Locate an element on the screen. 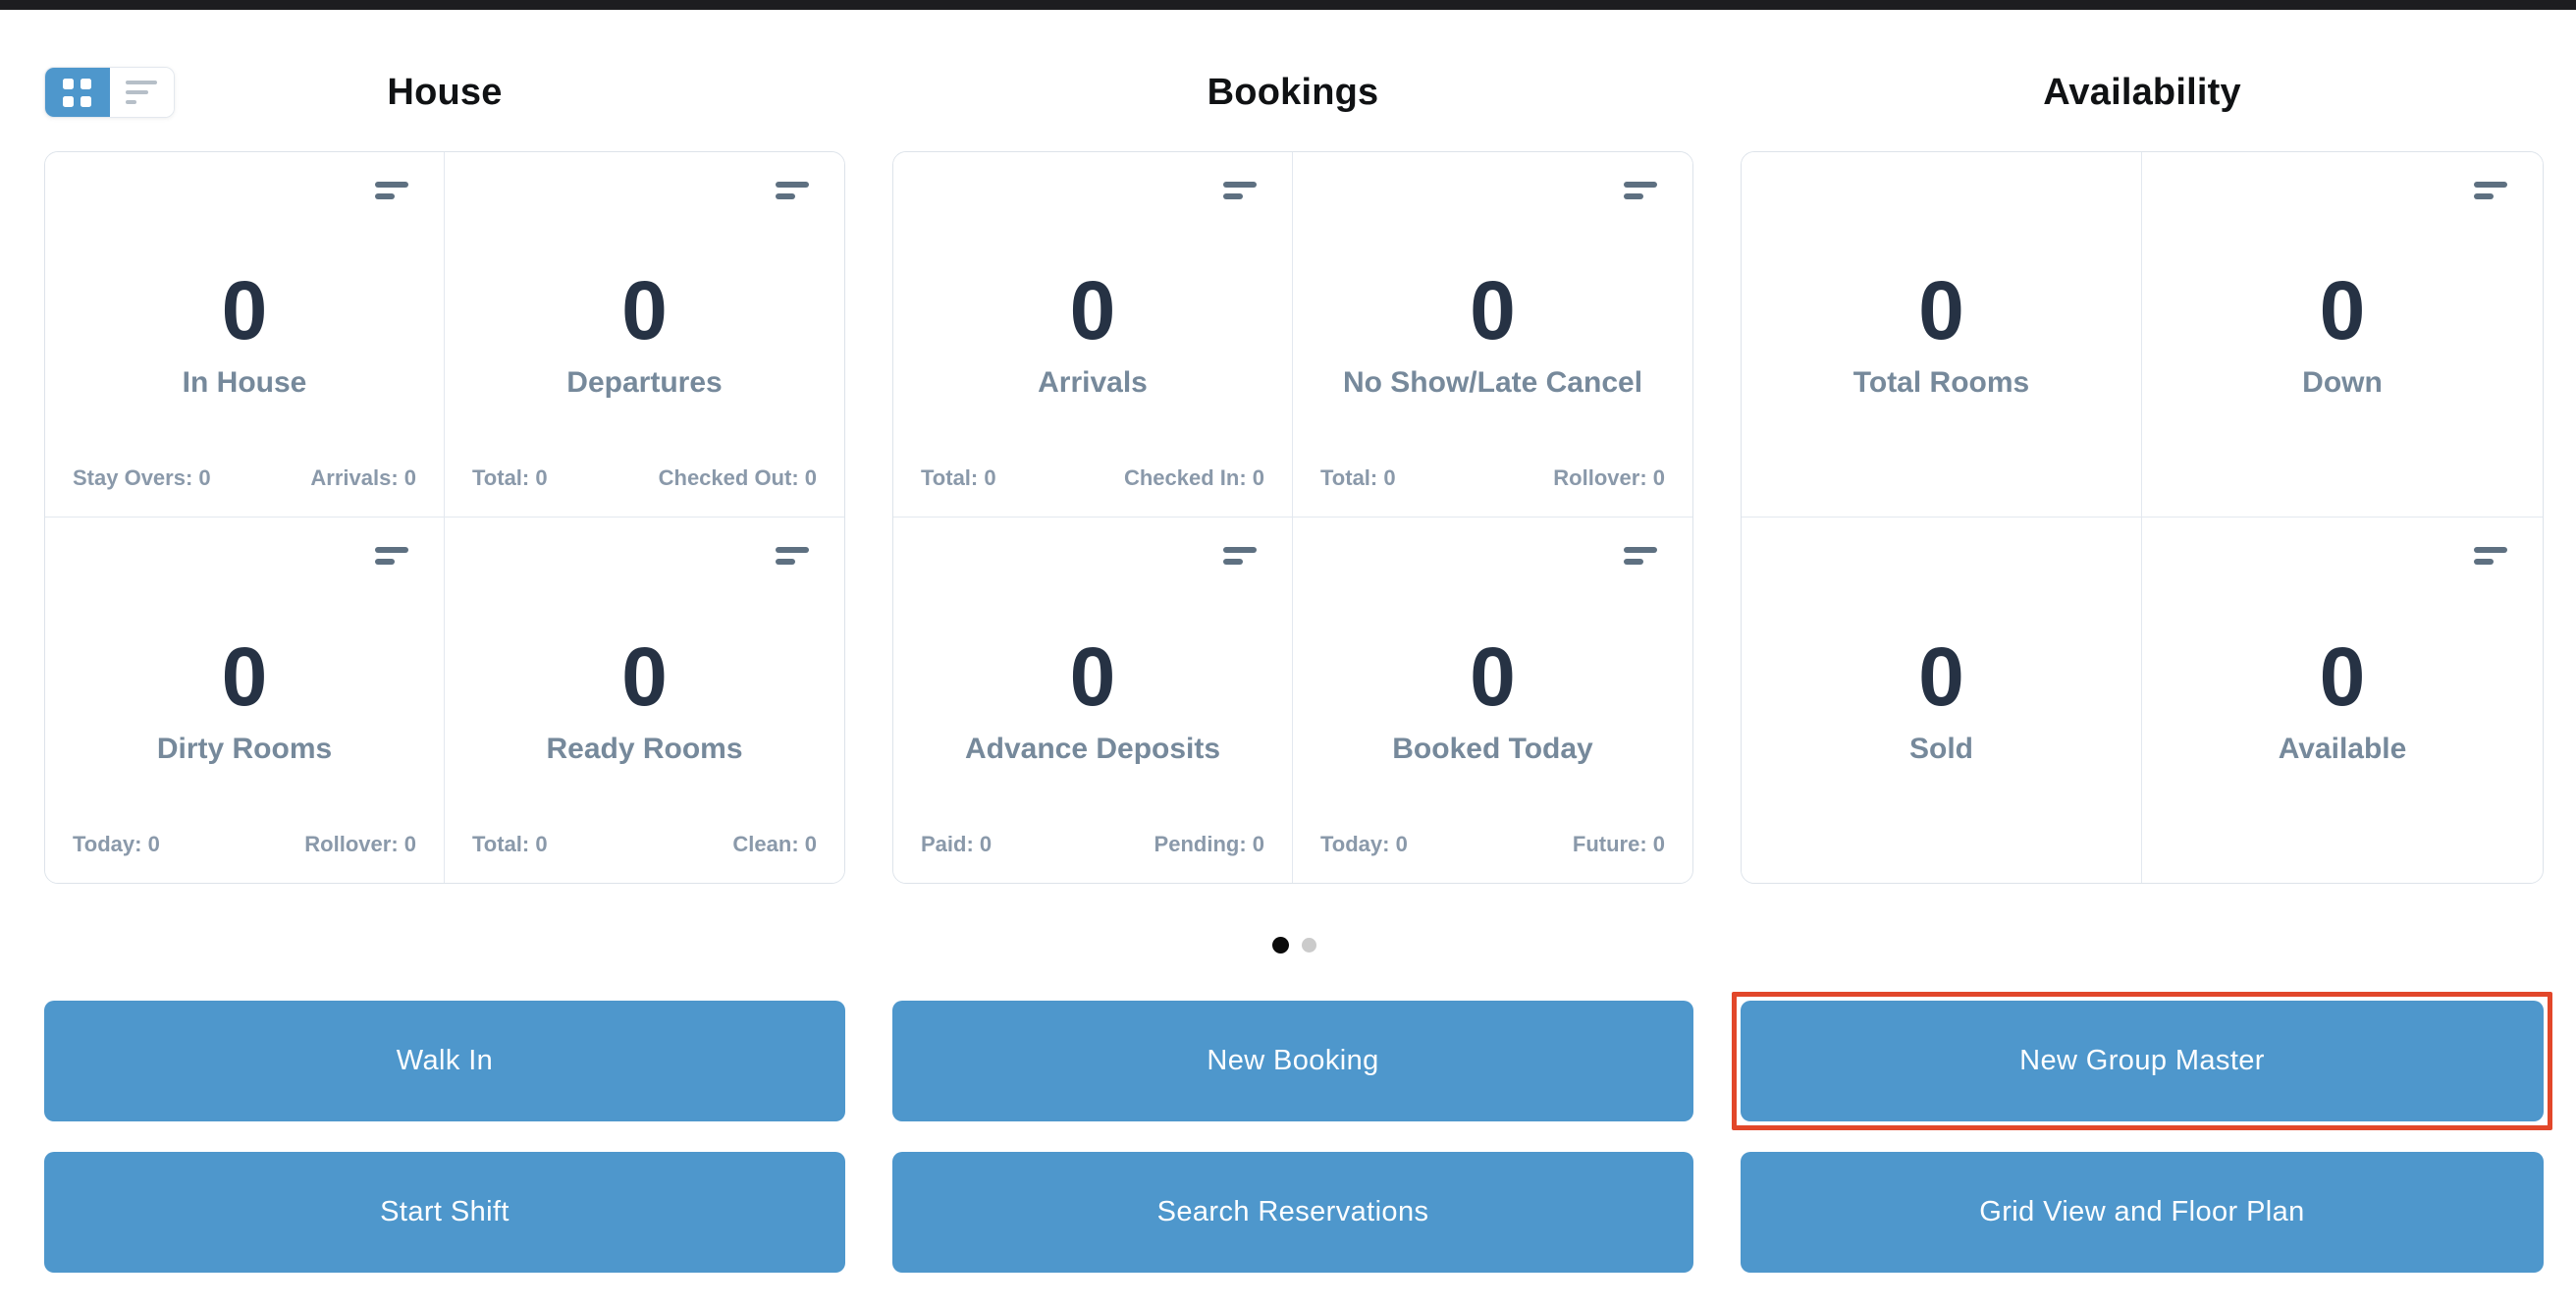 The height and width of the screenshot is (1308, 2576). stat-card-main: 0 Arrivals is located at coordinates (1092, 334).